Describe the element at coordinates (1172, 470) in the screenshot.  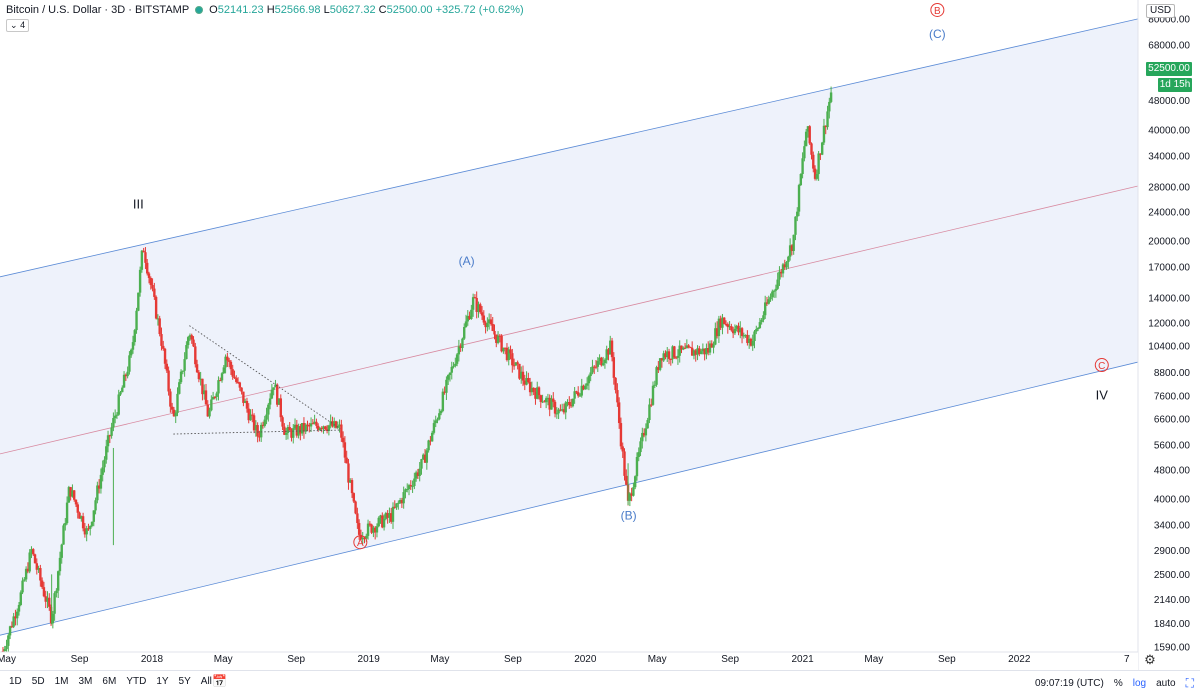
I see `price-tick-label: 4800.00` at that location.